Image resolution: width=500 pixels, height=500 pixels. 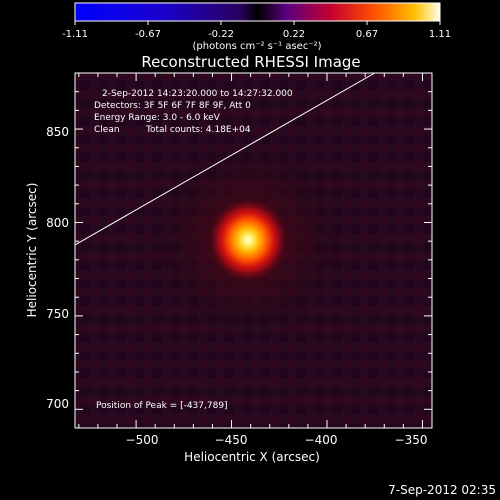 What do you see at coordinates (157, 118) in the screenshot?
I see `annotation-energy-range: Energy Range: 3.0 - 6.0 keV` at bounding box center [157, 118].